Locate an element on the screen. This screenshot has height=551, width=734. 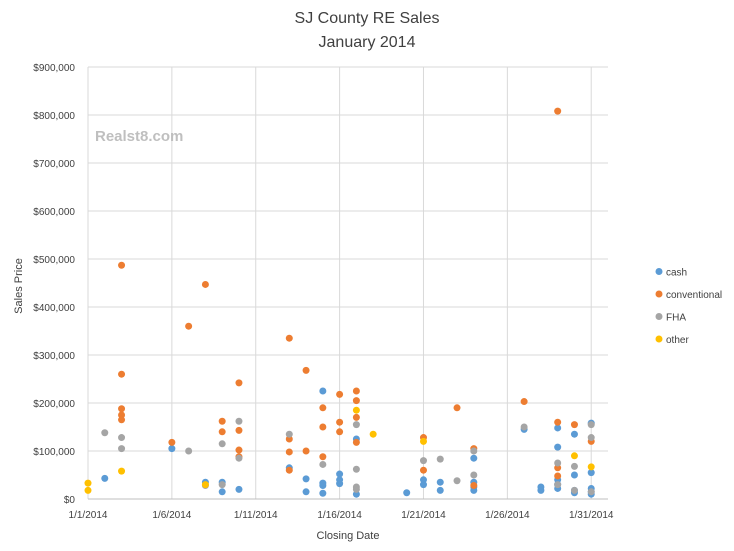
chart-title-line-2: January 2014 is located at coordinates (367, 42).